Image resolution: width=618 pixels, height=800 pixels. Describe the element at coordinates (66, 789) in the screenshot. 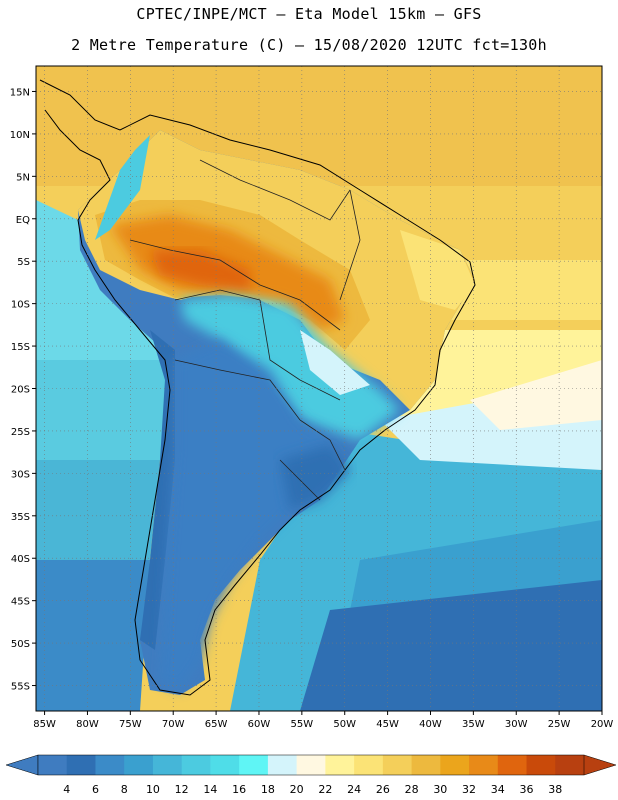

I see `colorbar-label: 4` at that location.